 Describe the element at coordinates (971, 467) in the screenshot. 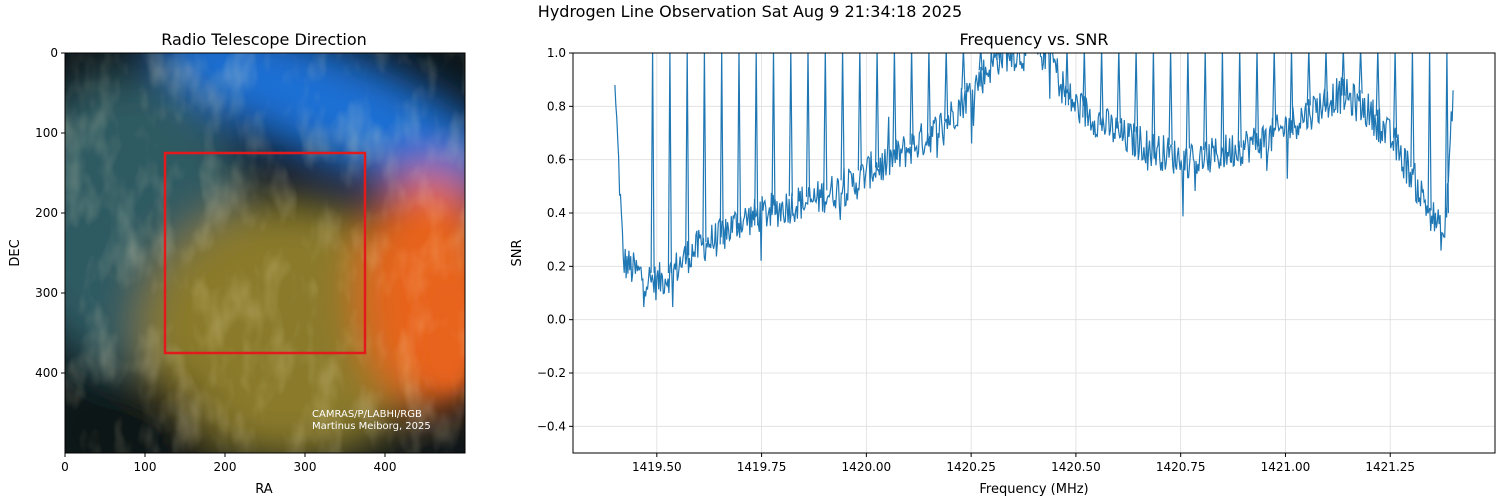

I see `snr-x-tick-label: 1420.25` at that location.